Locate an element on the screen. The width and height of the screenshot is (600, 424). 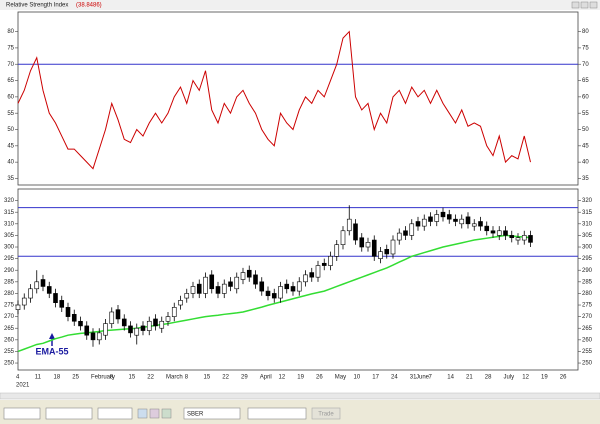
indicator-value: (38.8486) is located at coordinates (89, 6).